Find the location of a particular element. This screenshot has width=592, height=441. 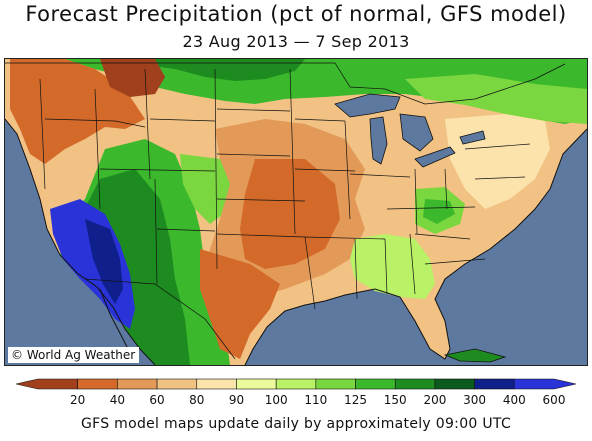

legend-tick-label: 20 is located at coordinates (77, 400).